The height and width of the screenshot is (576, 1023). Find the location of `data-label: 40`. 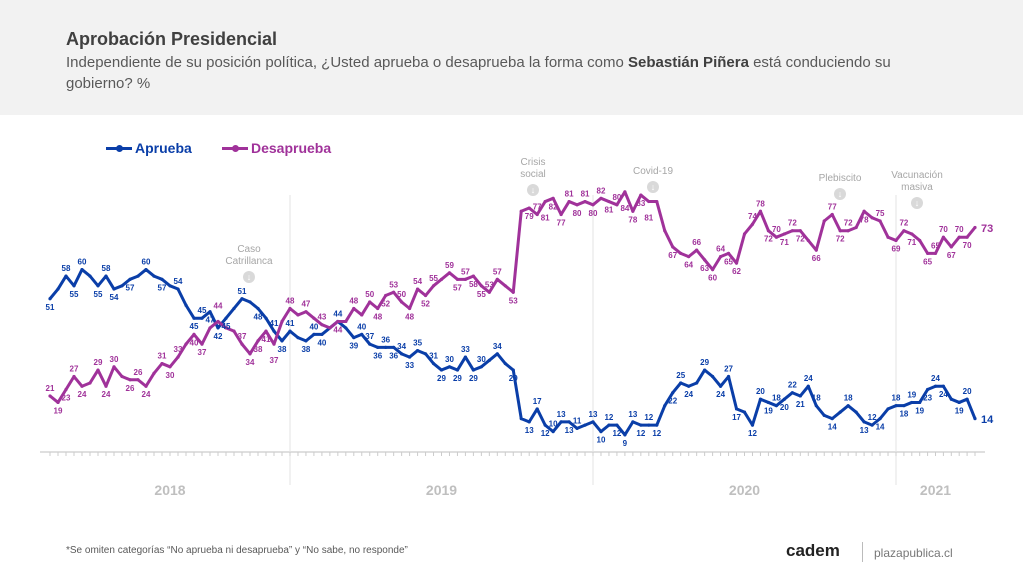

data-label: 40 is located at coordinates (361, 326).